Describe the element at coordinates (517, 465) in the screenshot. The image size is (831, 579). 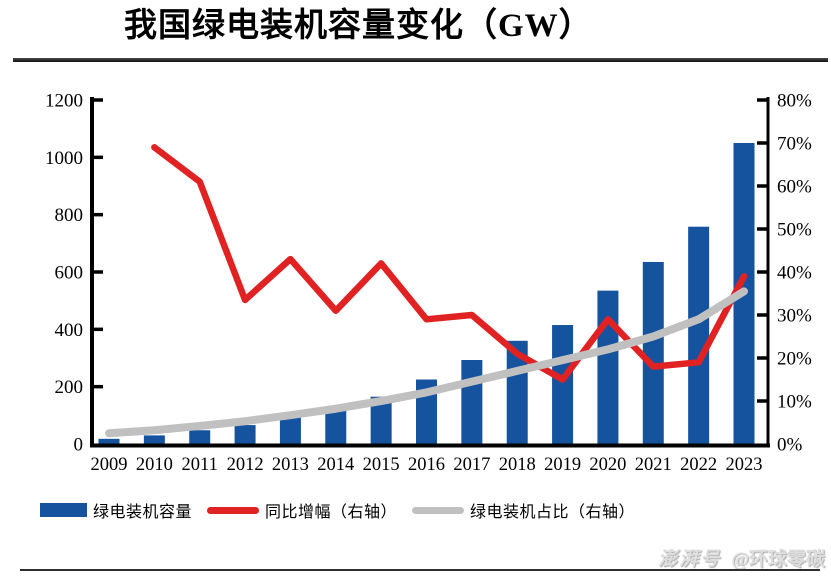
I see `x-label-2018: 2018` at that location.